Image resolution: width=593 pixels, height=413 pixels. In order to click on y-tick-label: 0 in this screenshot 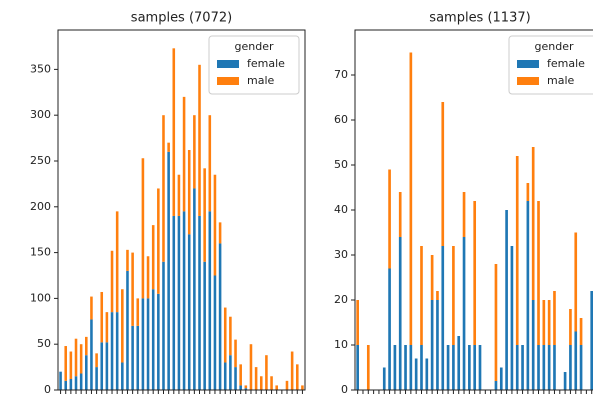, I will do `click(344, 389)`.